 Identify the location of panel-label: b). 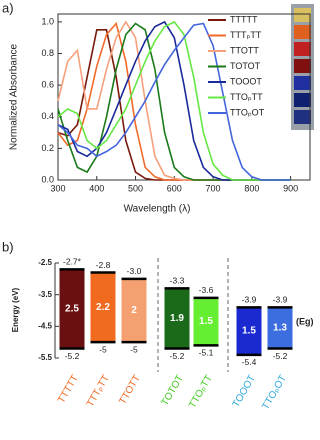
(8, 246).